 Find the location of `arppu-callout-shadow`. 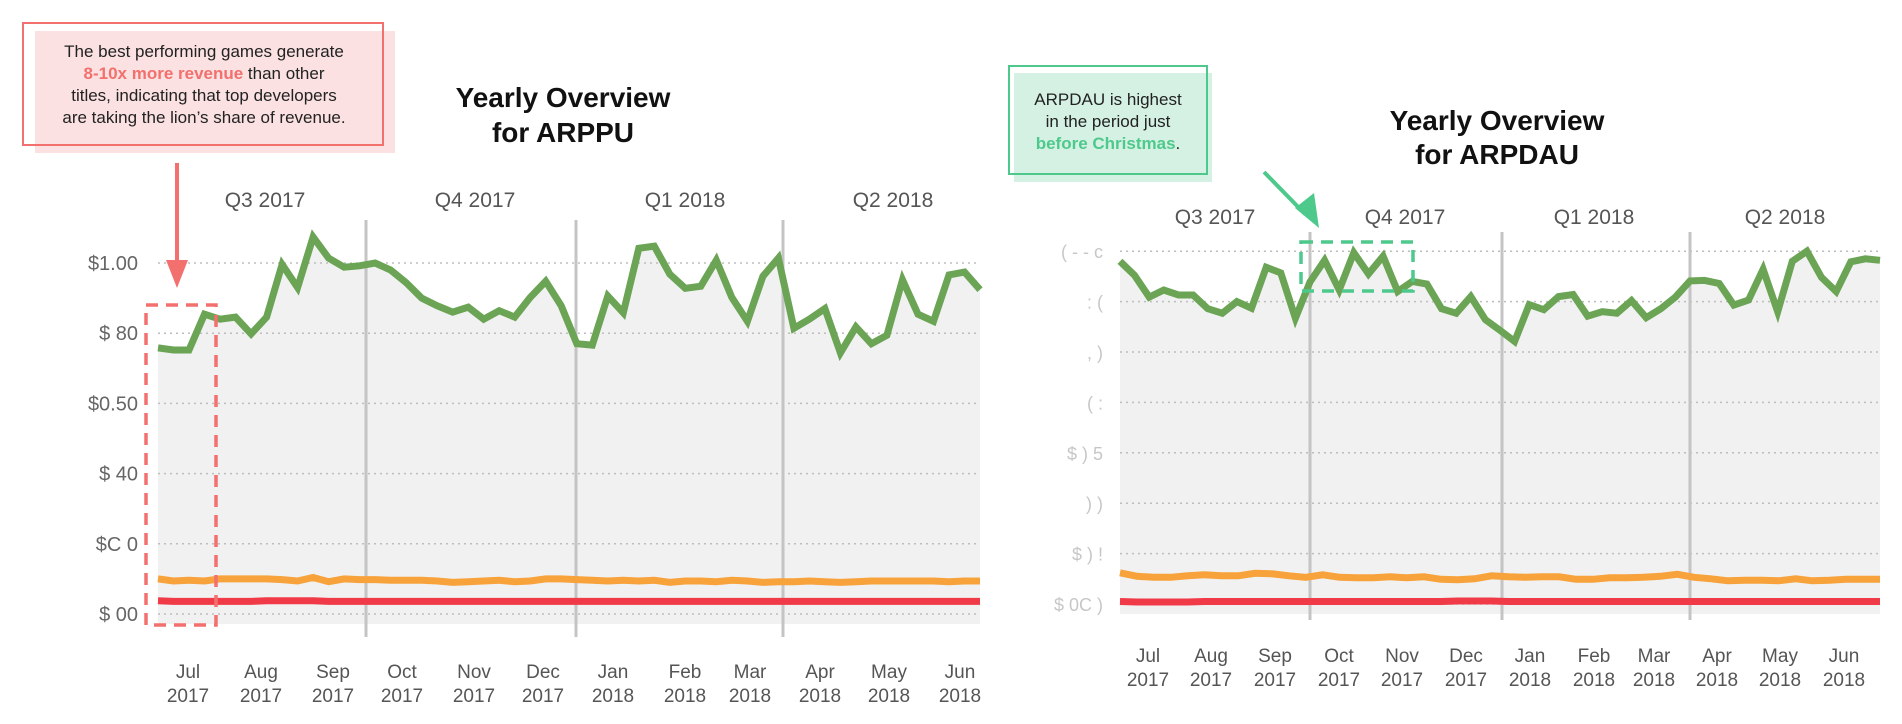

arppu-callout-shadow is located at coordinates (215, 92).